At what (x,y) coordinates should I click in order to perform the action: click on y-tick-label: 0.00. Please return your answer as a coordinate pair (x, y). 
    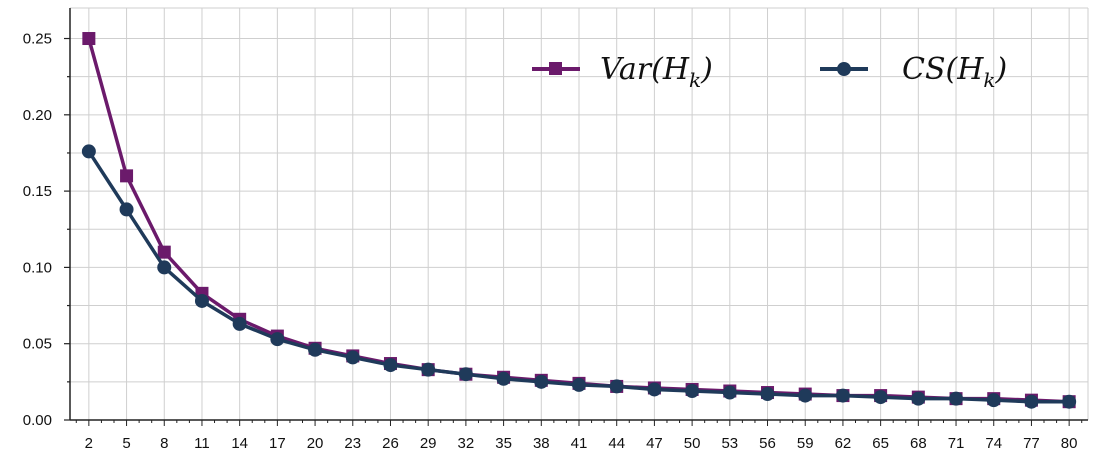
    Looking at the image, I should click on (37, 420).